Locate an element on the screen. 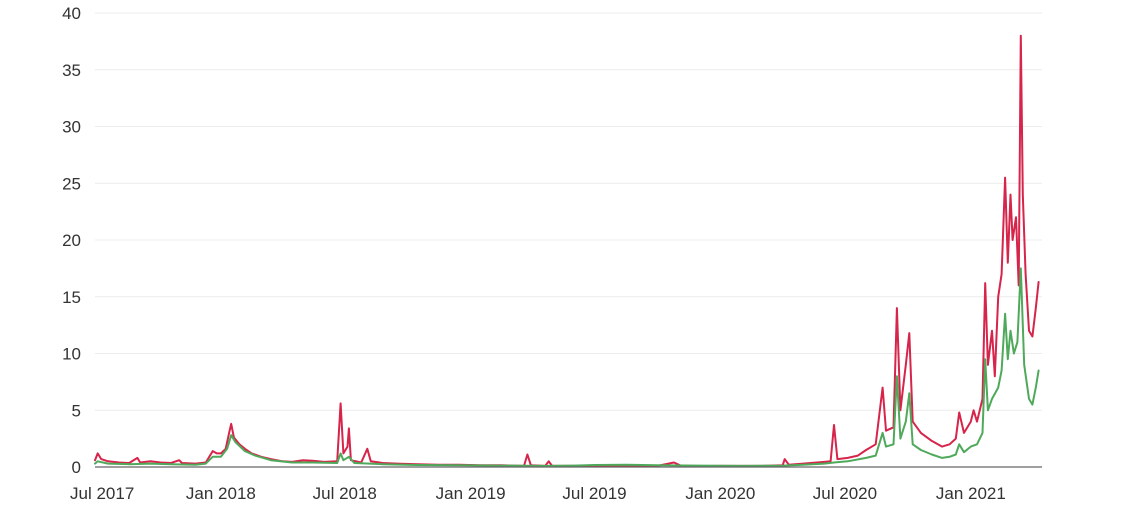  y-tick-label: 40 is located at coordinates (71, 13).